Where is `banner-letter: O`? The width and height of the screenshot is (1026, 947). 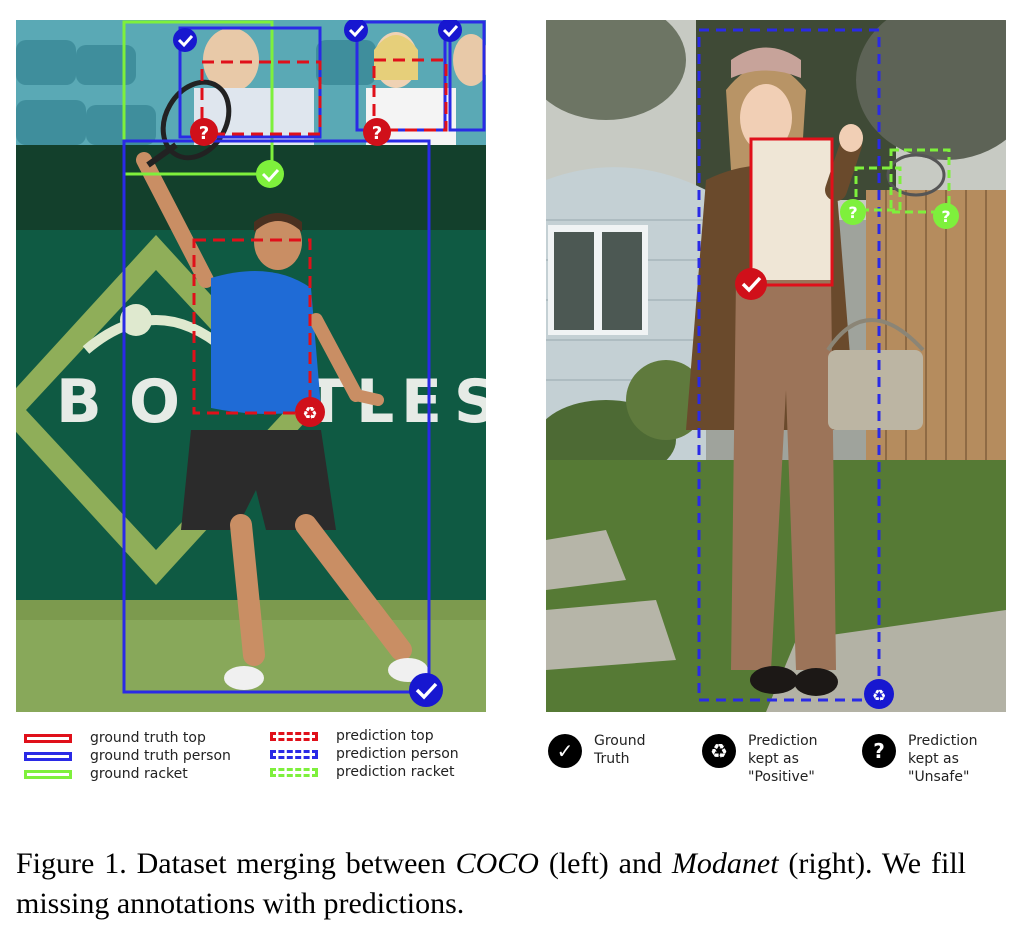
banner-letter: O is located at coordinates (154, 402).